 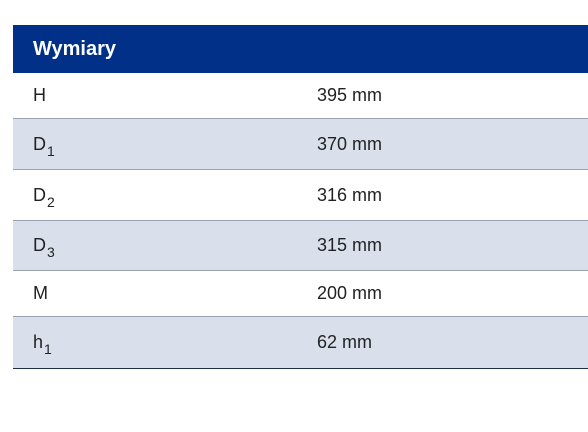 What do you see at coordinates (44, 247) in the screenshot?
I see `dimension-symbol: D3` at bounding box center [44, 247].